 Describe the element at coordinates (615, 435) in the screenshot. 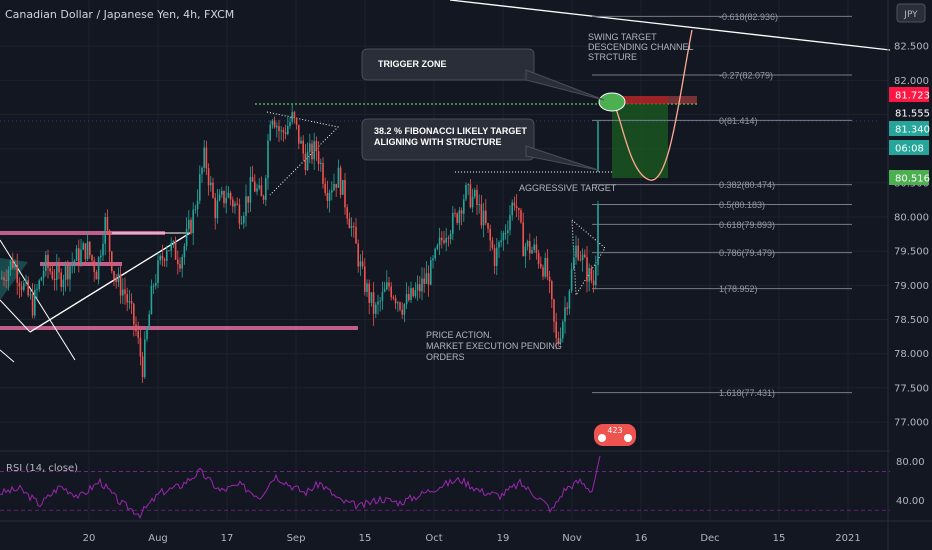

I see `brand-logo: 423` at that location.